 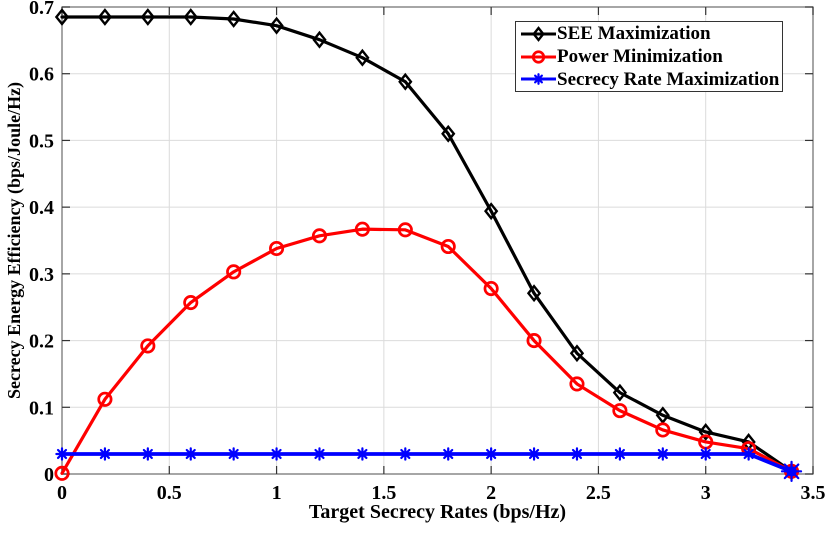 I want to click on legend-item-power-minimization: Power Minimization, so click(x=651, y=57).